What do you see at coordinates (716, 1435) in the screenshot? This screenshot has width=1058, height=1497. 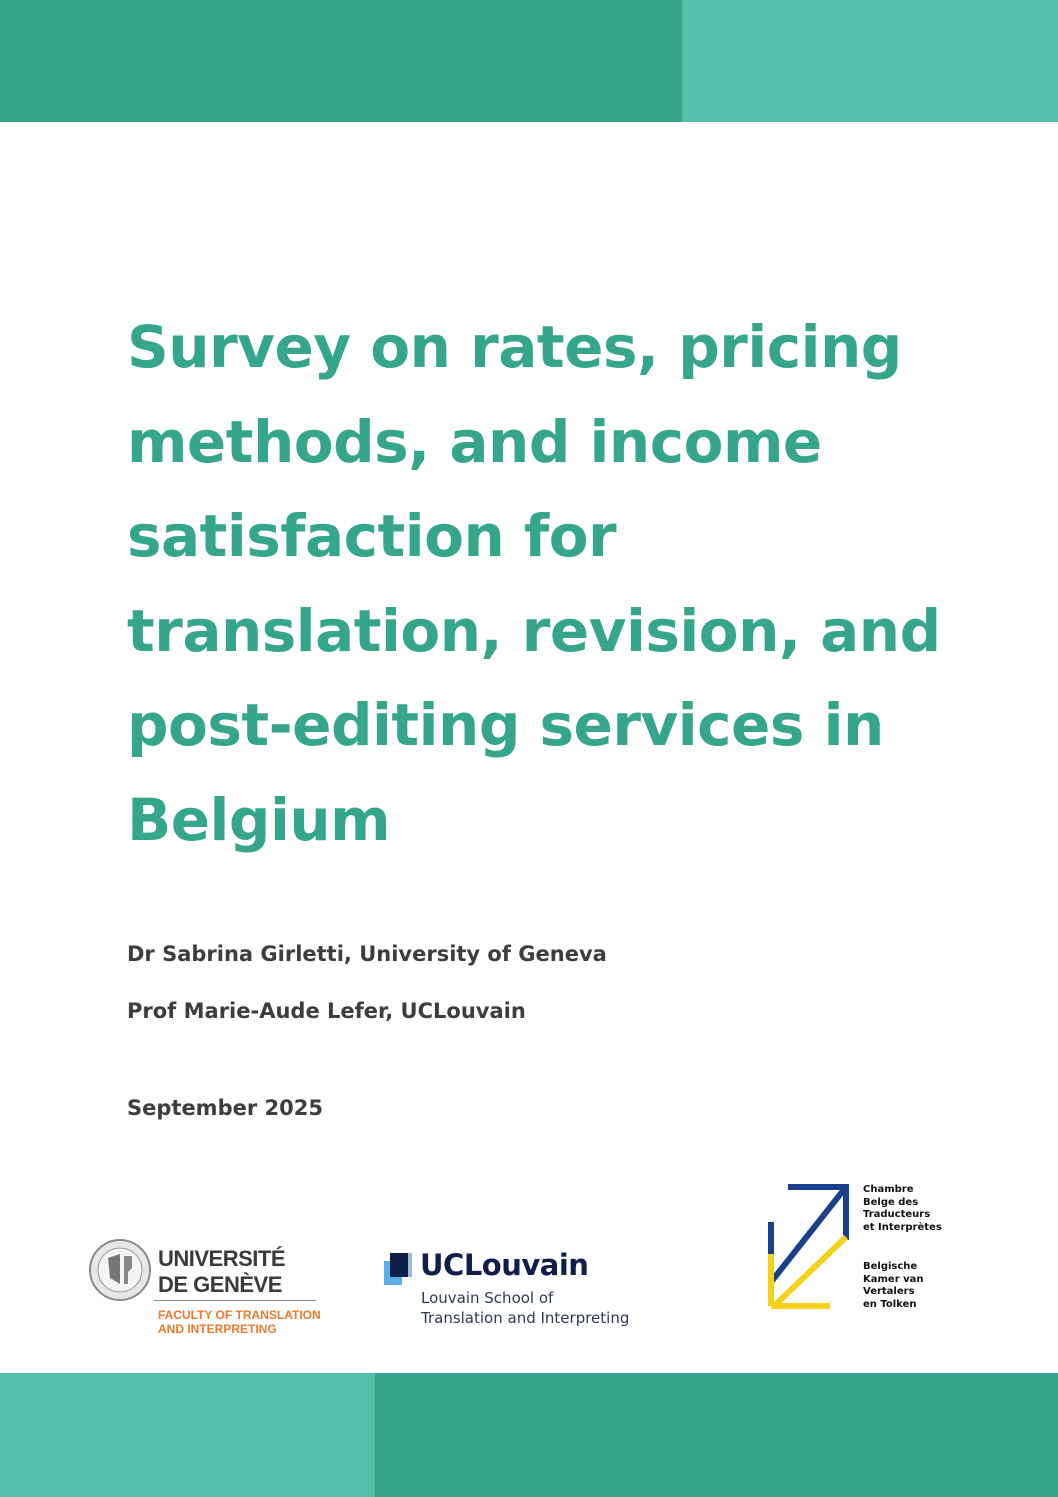 I see `footer-band-dark` at bounding box center [716, 1435].